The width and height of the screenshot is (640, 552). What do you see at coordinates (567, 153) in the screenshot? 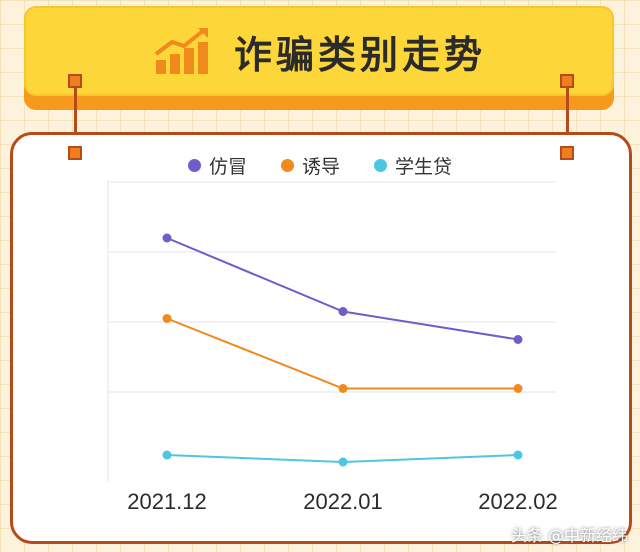
I see `right-bottom-node` at bounding box center [567, 153].